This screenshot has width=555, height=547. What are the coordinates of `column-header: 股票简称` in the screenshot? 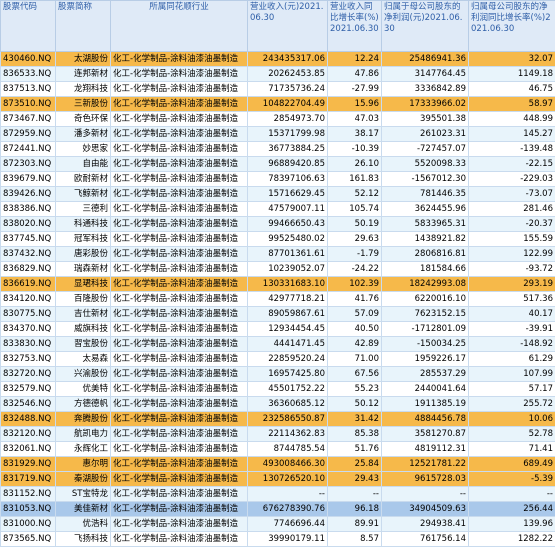 It's located at (83, 26).